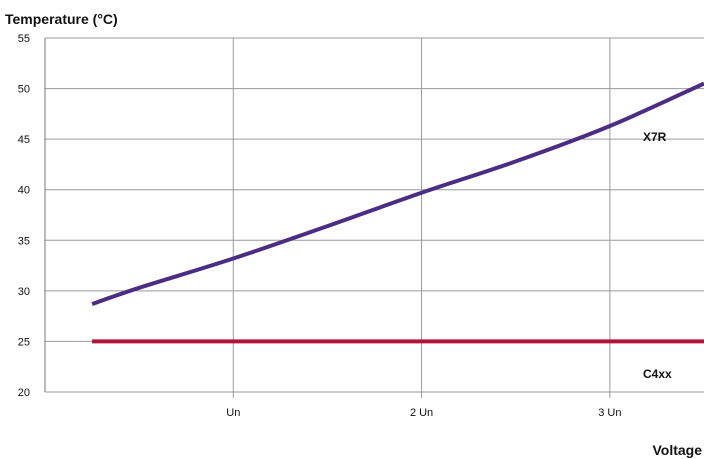 Image resolution: width=704 pixels, height=459 pixels. I want to click on series-label-c4xx: C4xx, so click(657, 374).